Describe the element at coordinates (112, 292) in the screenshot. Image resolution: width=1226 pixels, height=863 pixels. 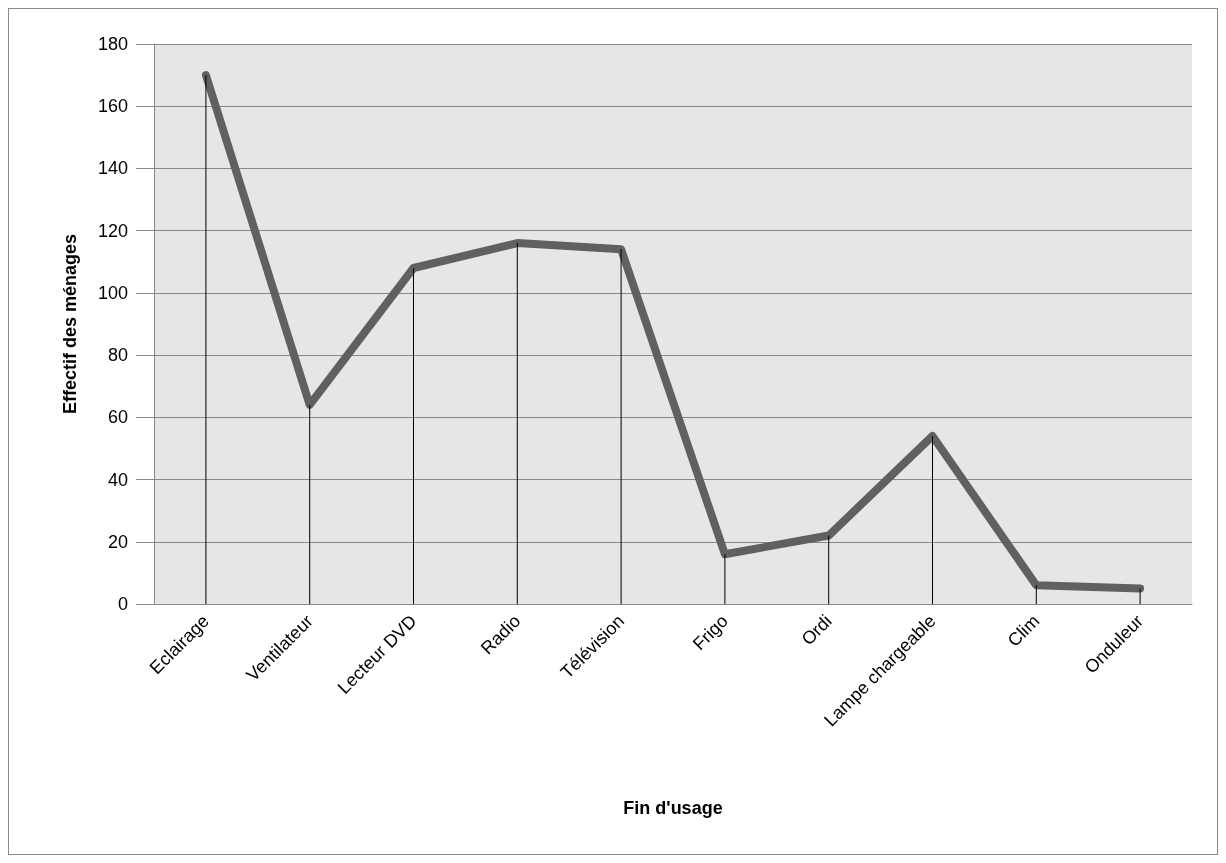
I see `y-tick-label: 100` at that location.